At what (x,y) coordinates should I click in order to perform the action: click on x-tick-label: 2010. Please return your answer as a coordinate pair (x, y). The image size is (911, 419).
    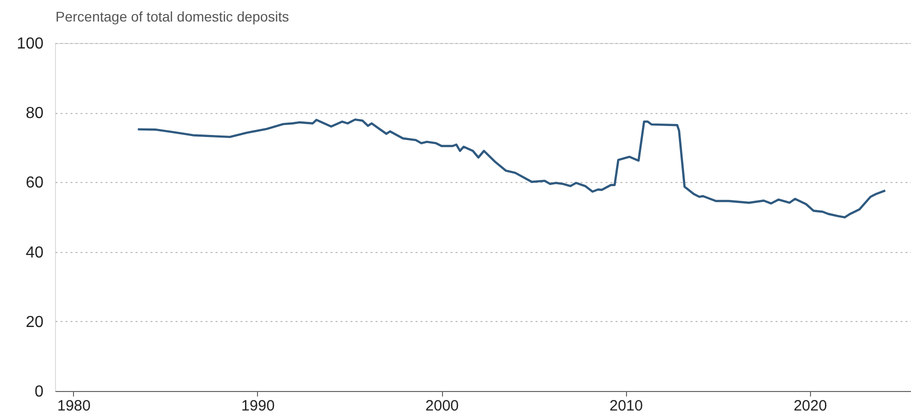
    Looking at the image, I should click on (626, 406).